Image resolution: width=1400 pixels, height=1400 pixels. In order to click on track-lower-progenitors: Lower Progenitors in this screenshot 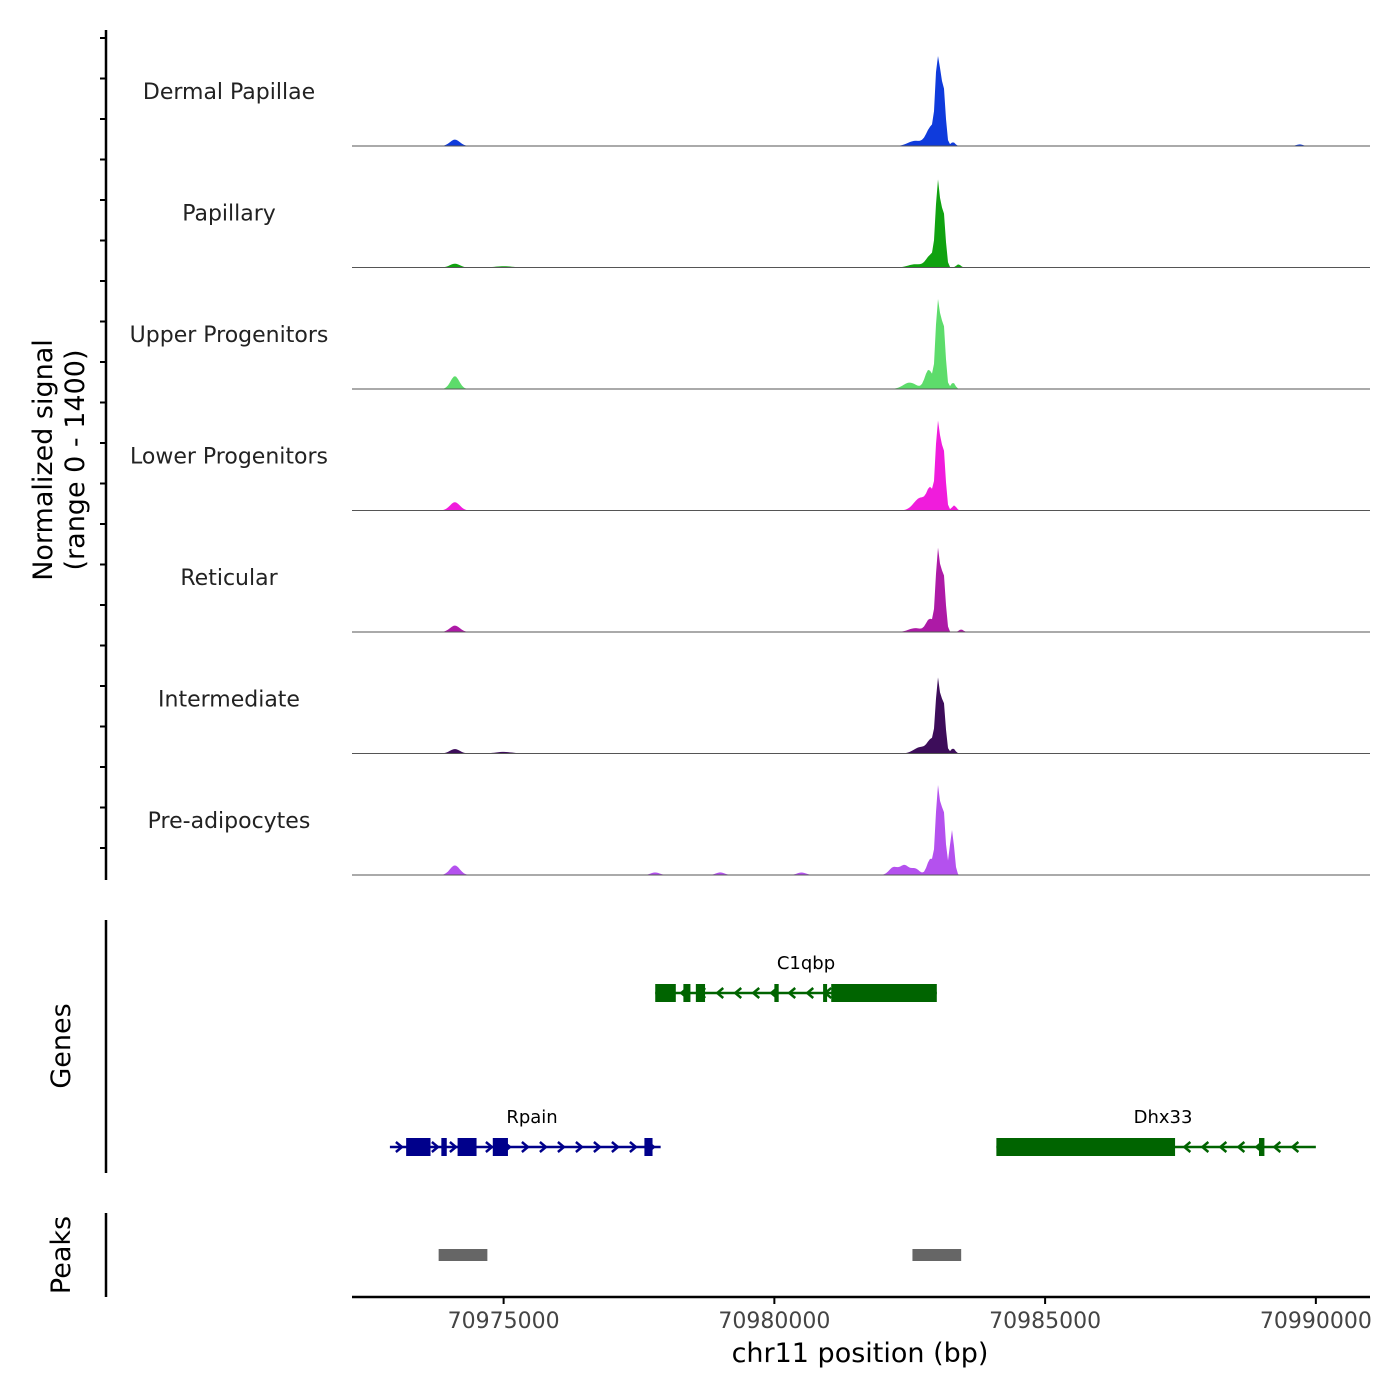, I will do `click(750, 465)`.